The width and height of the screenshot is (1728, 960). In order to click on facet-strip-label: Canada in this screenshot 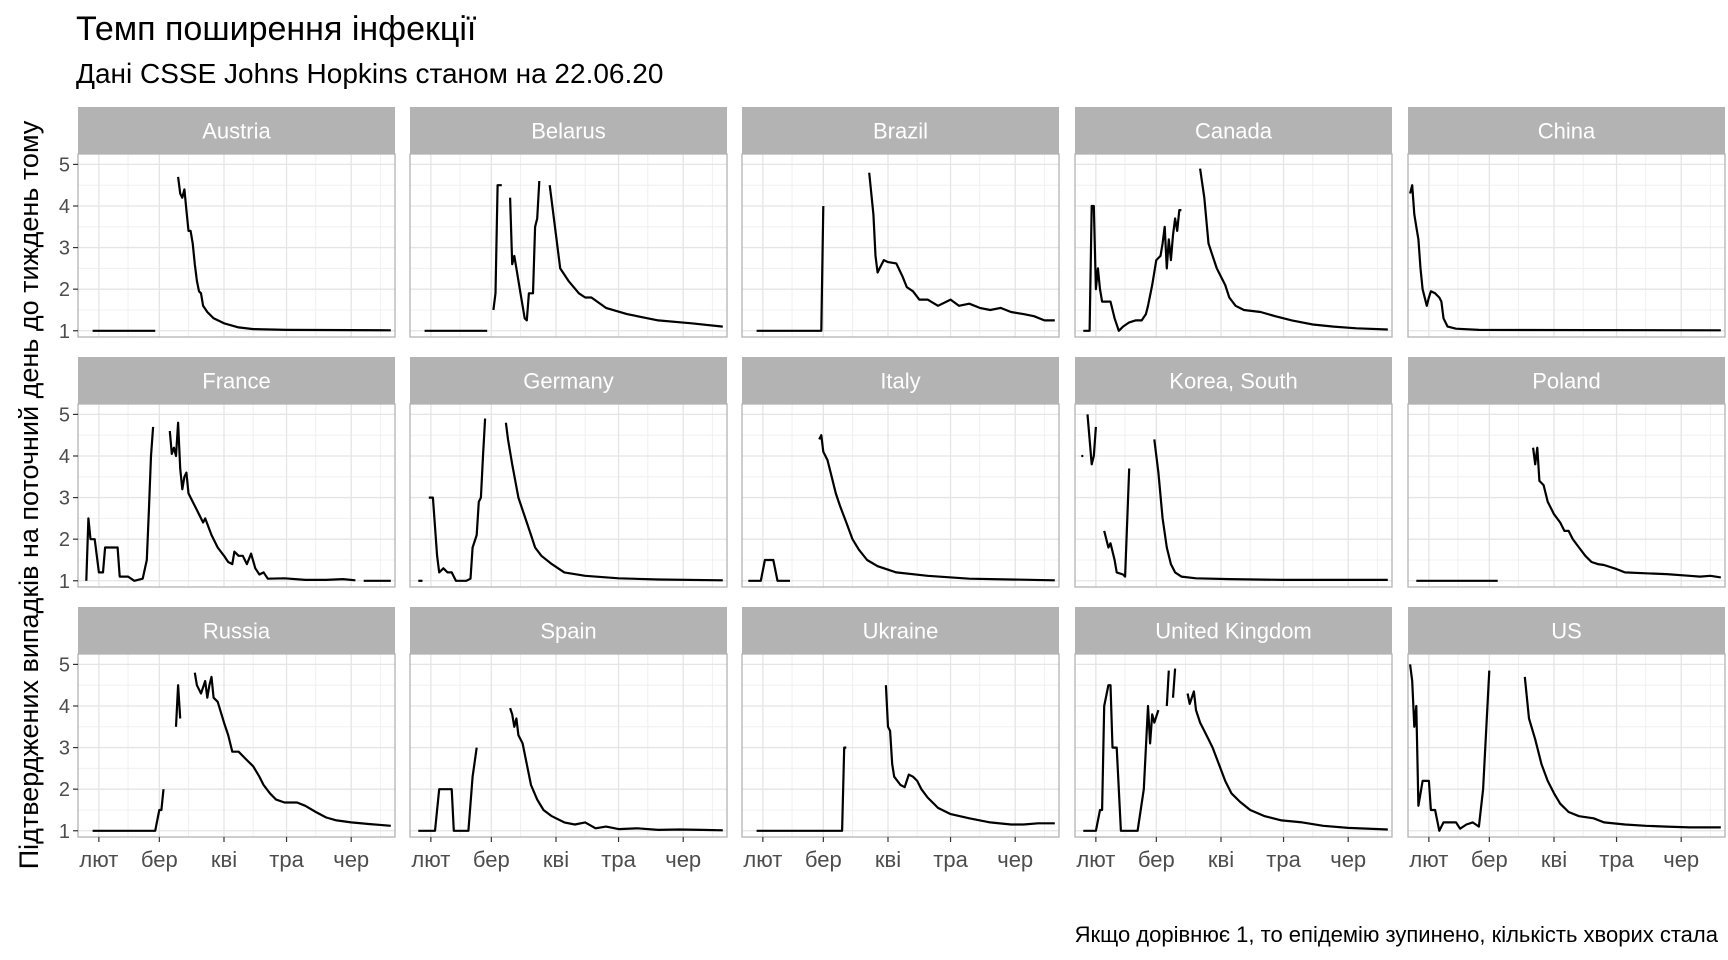, I will do `click(1234, 131)`.